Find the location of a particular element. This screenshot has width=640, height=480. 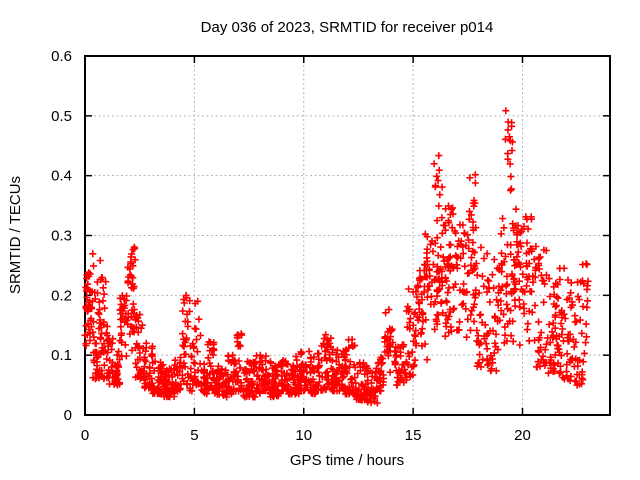

y-tick-label: 0.5 is located at coordinates (61, 116).